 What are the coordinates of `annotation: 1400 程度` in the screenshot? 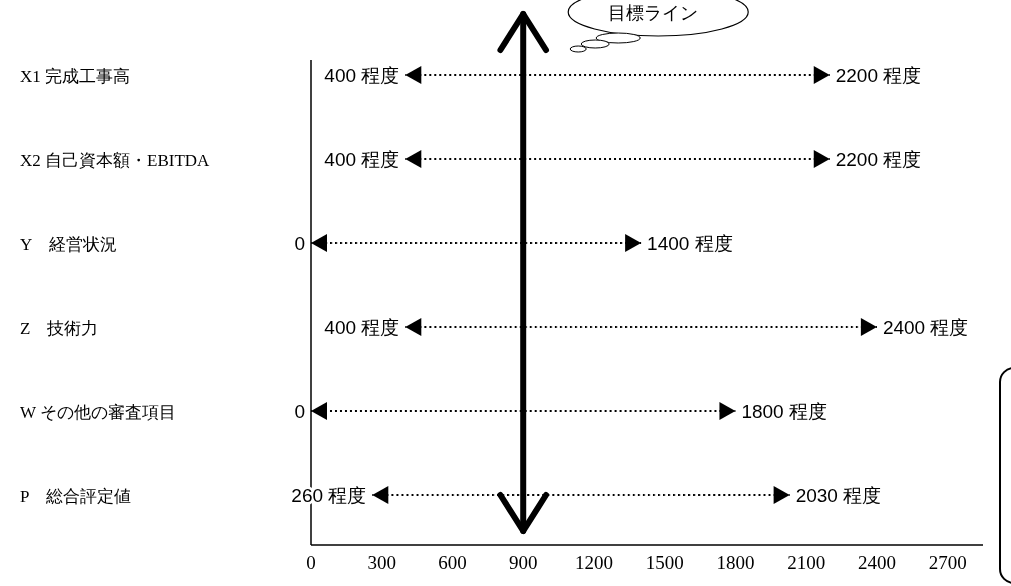 It's located at (690, 243).